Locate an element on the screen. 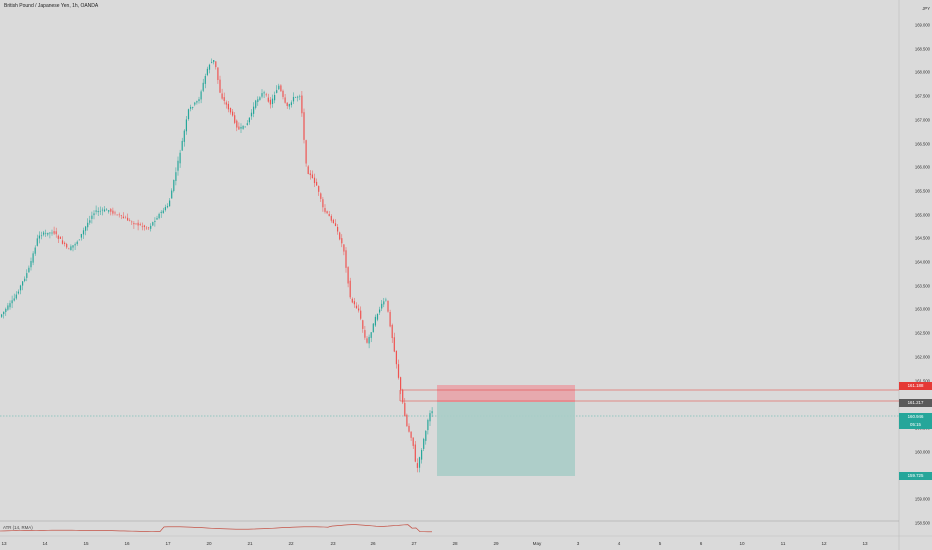 Image resolution: width=932 pixels, height=550 pixels. price-tick-label: 167.500 is located at coordinates (922, 96).